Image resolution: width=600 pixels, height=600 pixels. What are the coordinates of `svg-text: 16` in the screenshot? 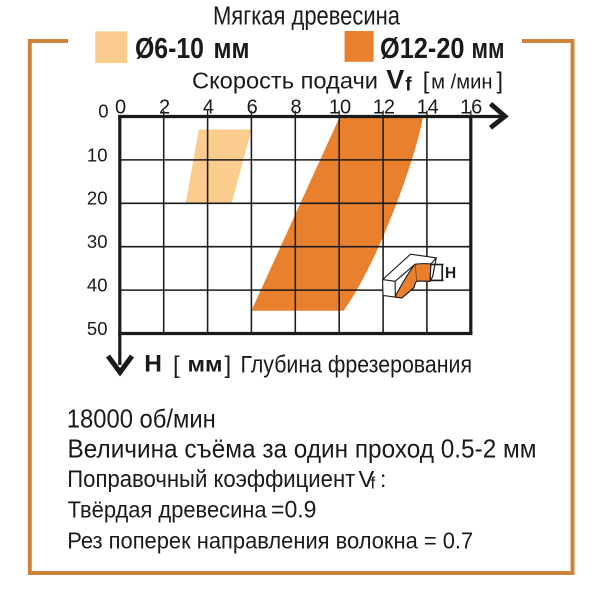 It's located at (471, 108).